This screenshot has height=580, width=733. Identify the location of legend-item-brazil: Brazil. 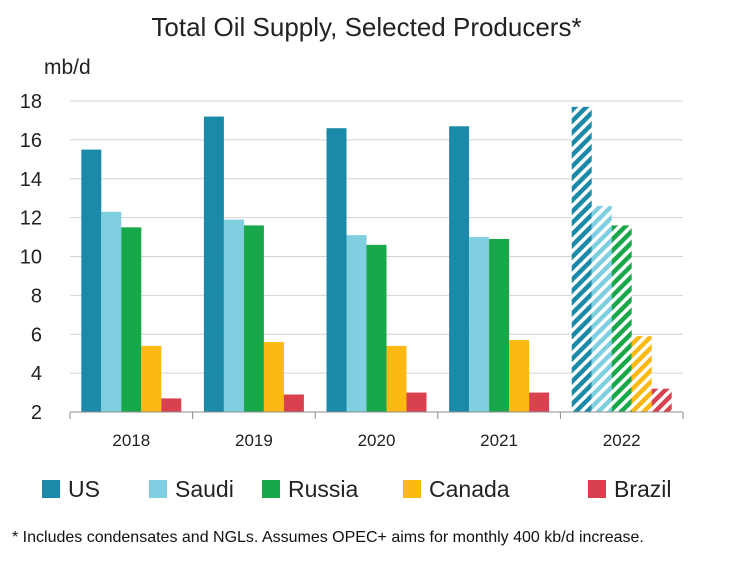
(630, 489).